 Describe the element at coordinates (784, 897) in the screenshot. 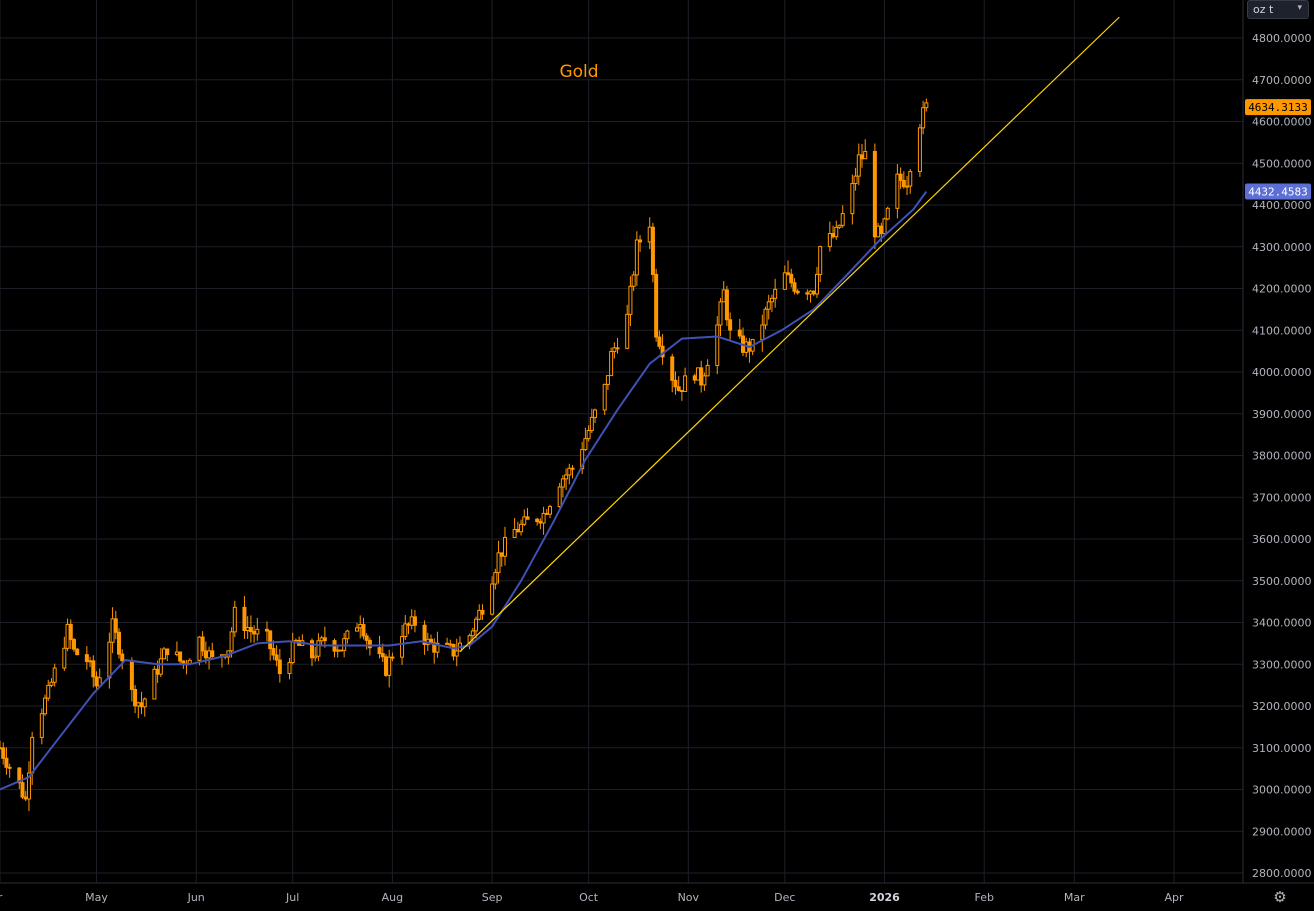

I see `x-tick-label: Dec` at that location.